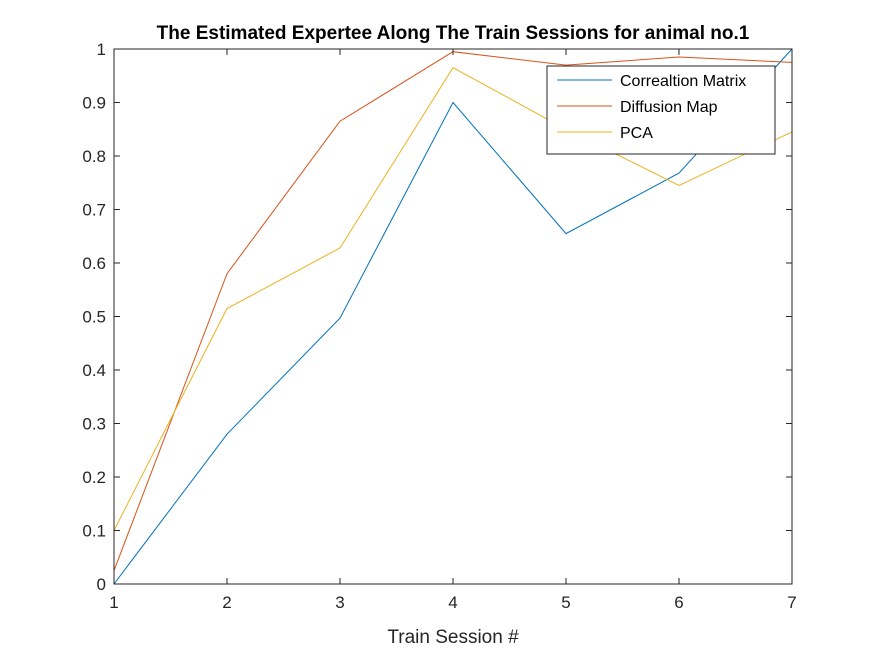 The height and width of the screenshot is (656, 875). What do you see at coordinates (113, 602) in the screenshot?
I see `x-tick-label: 1` at bounding box center [113, 602].